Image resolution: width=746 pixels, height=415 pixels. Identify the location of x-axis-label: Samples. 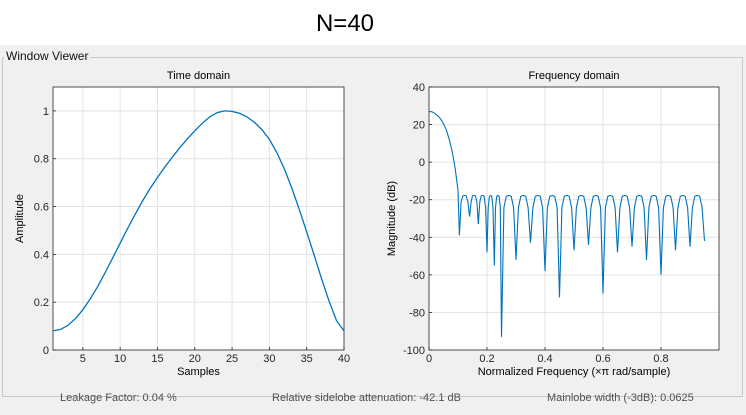
(198, 372).